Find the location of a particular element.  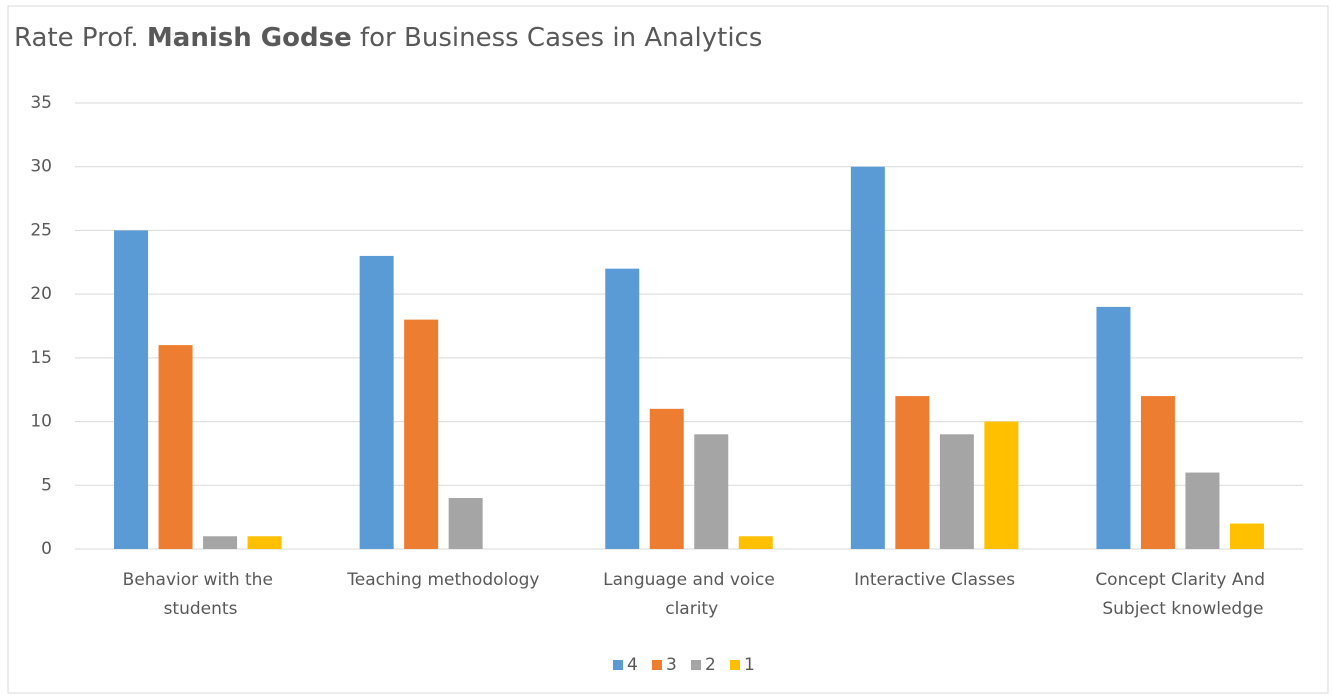

label-line: Subject knowledge is located at coordinates (1180, 609).